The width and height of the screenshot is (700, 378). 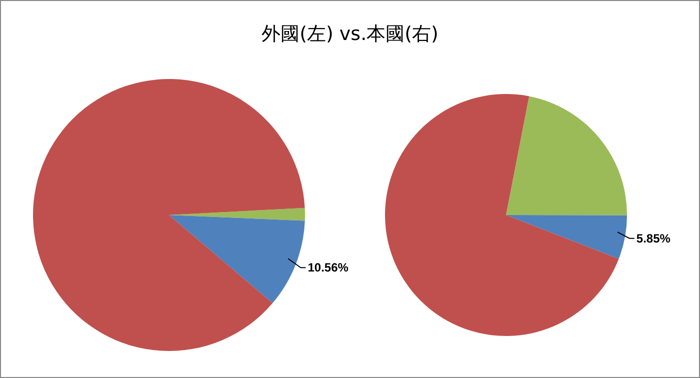 I want to click on data-label: 10.56%, so click(x=328, y=267).